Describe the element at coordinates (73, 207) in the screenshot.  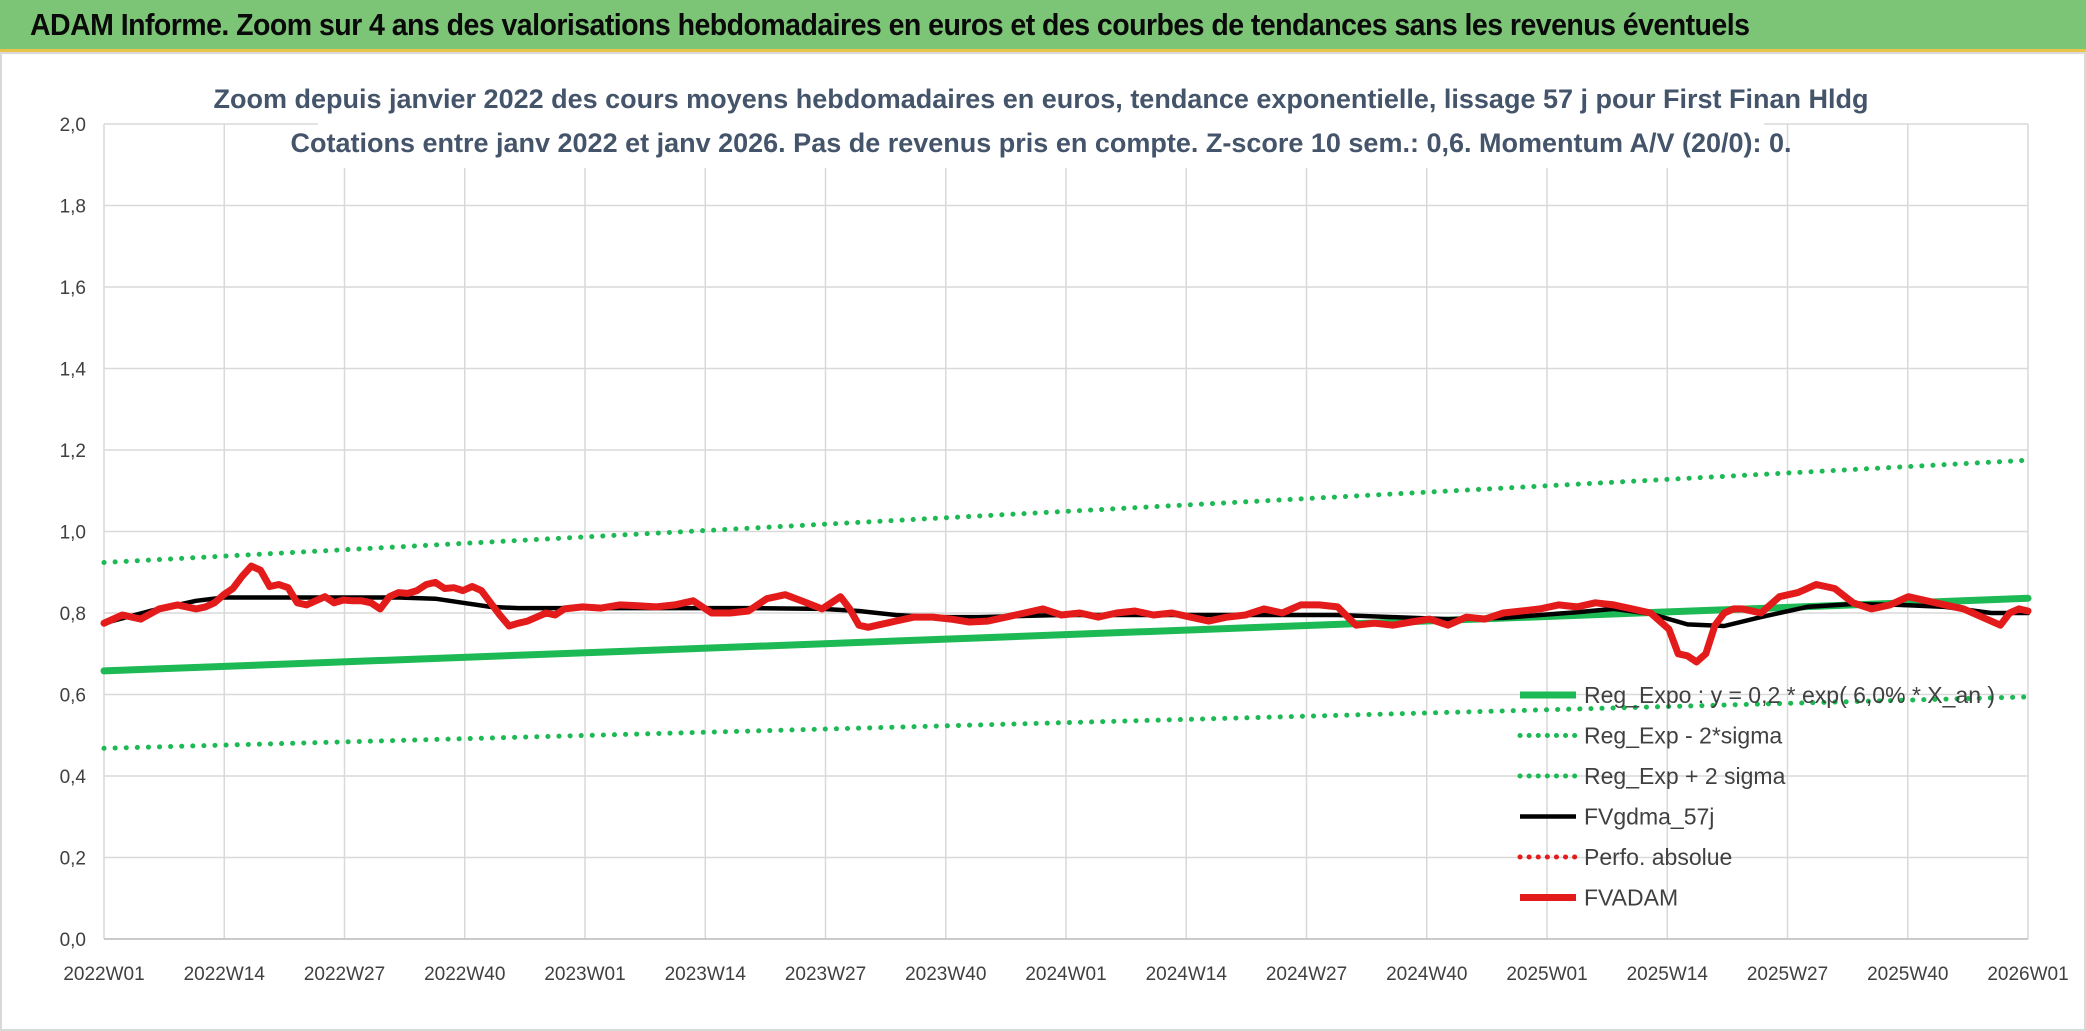
I see `y-tick-label: 1,8` at that location.